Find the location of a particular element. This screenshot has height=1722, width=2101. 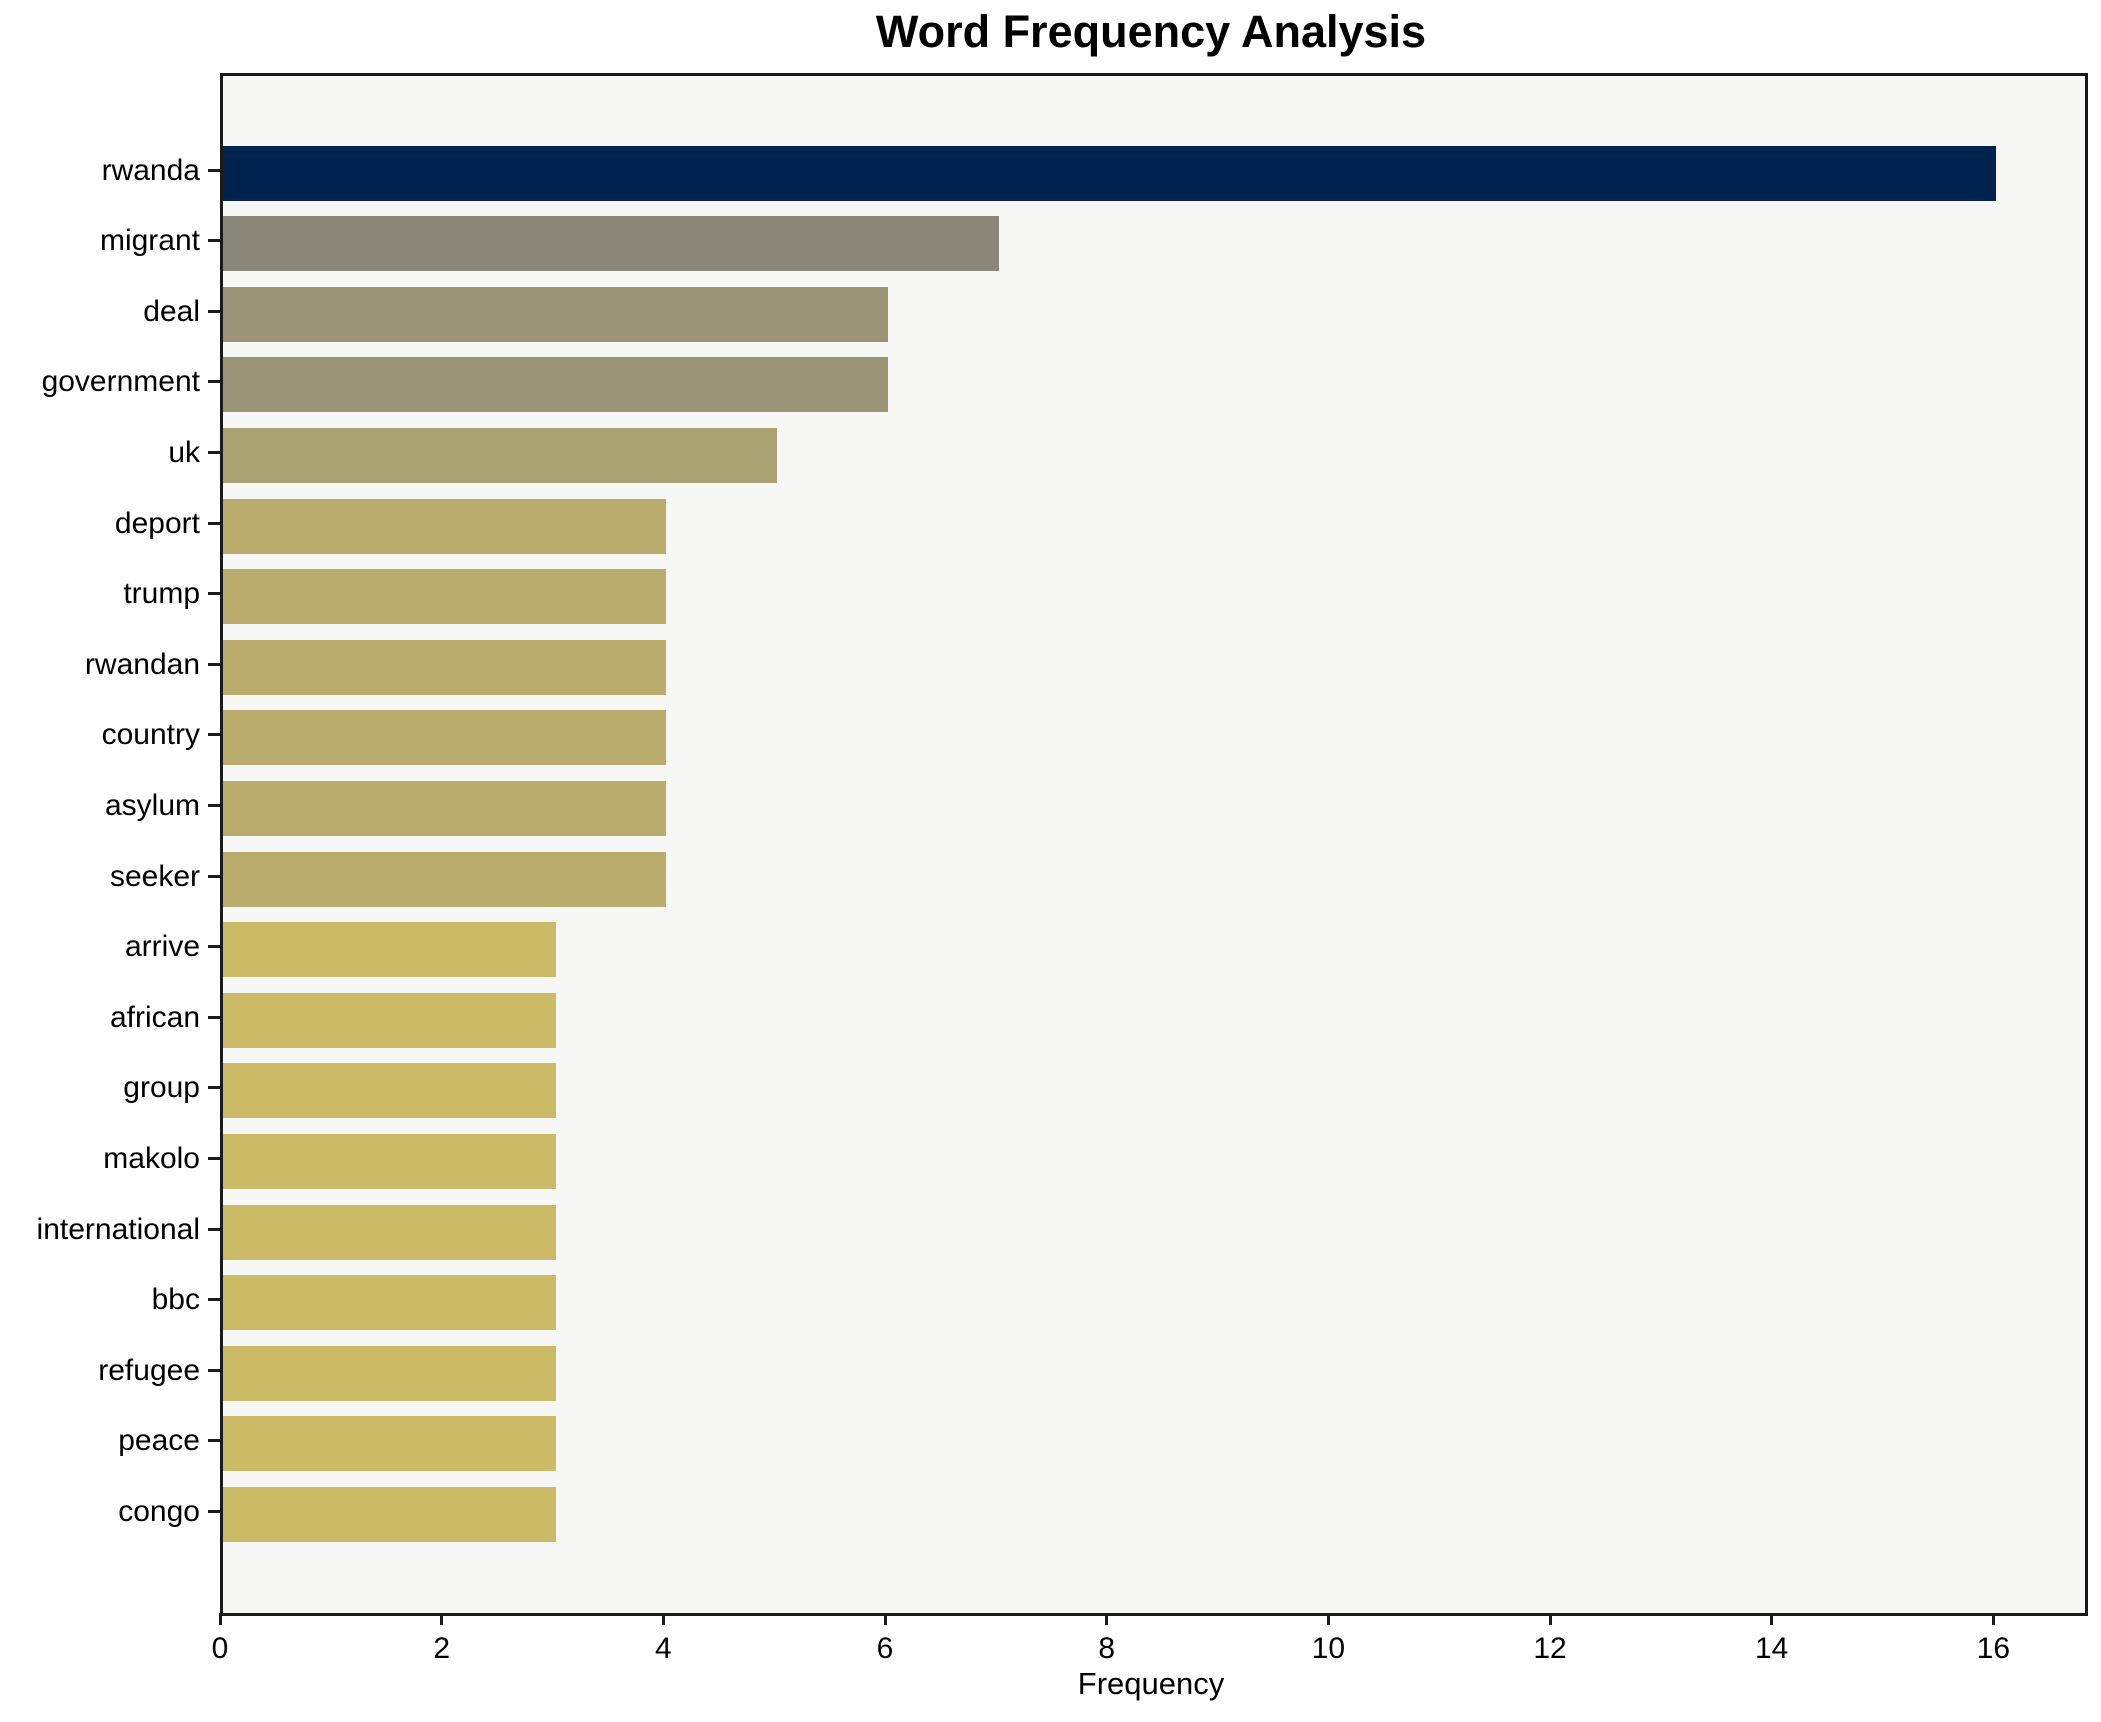

bar-country is located at coordinates (445, 738).